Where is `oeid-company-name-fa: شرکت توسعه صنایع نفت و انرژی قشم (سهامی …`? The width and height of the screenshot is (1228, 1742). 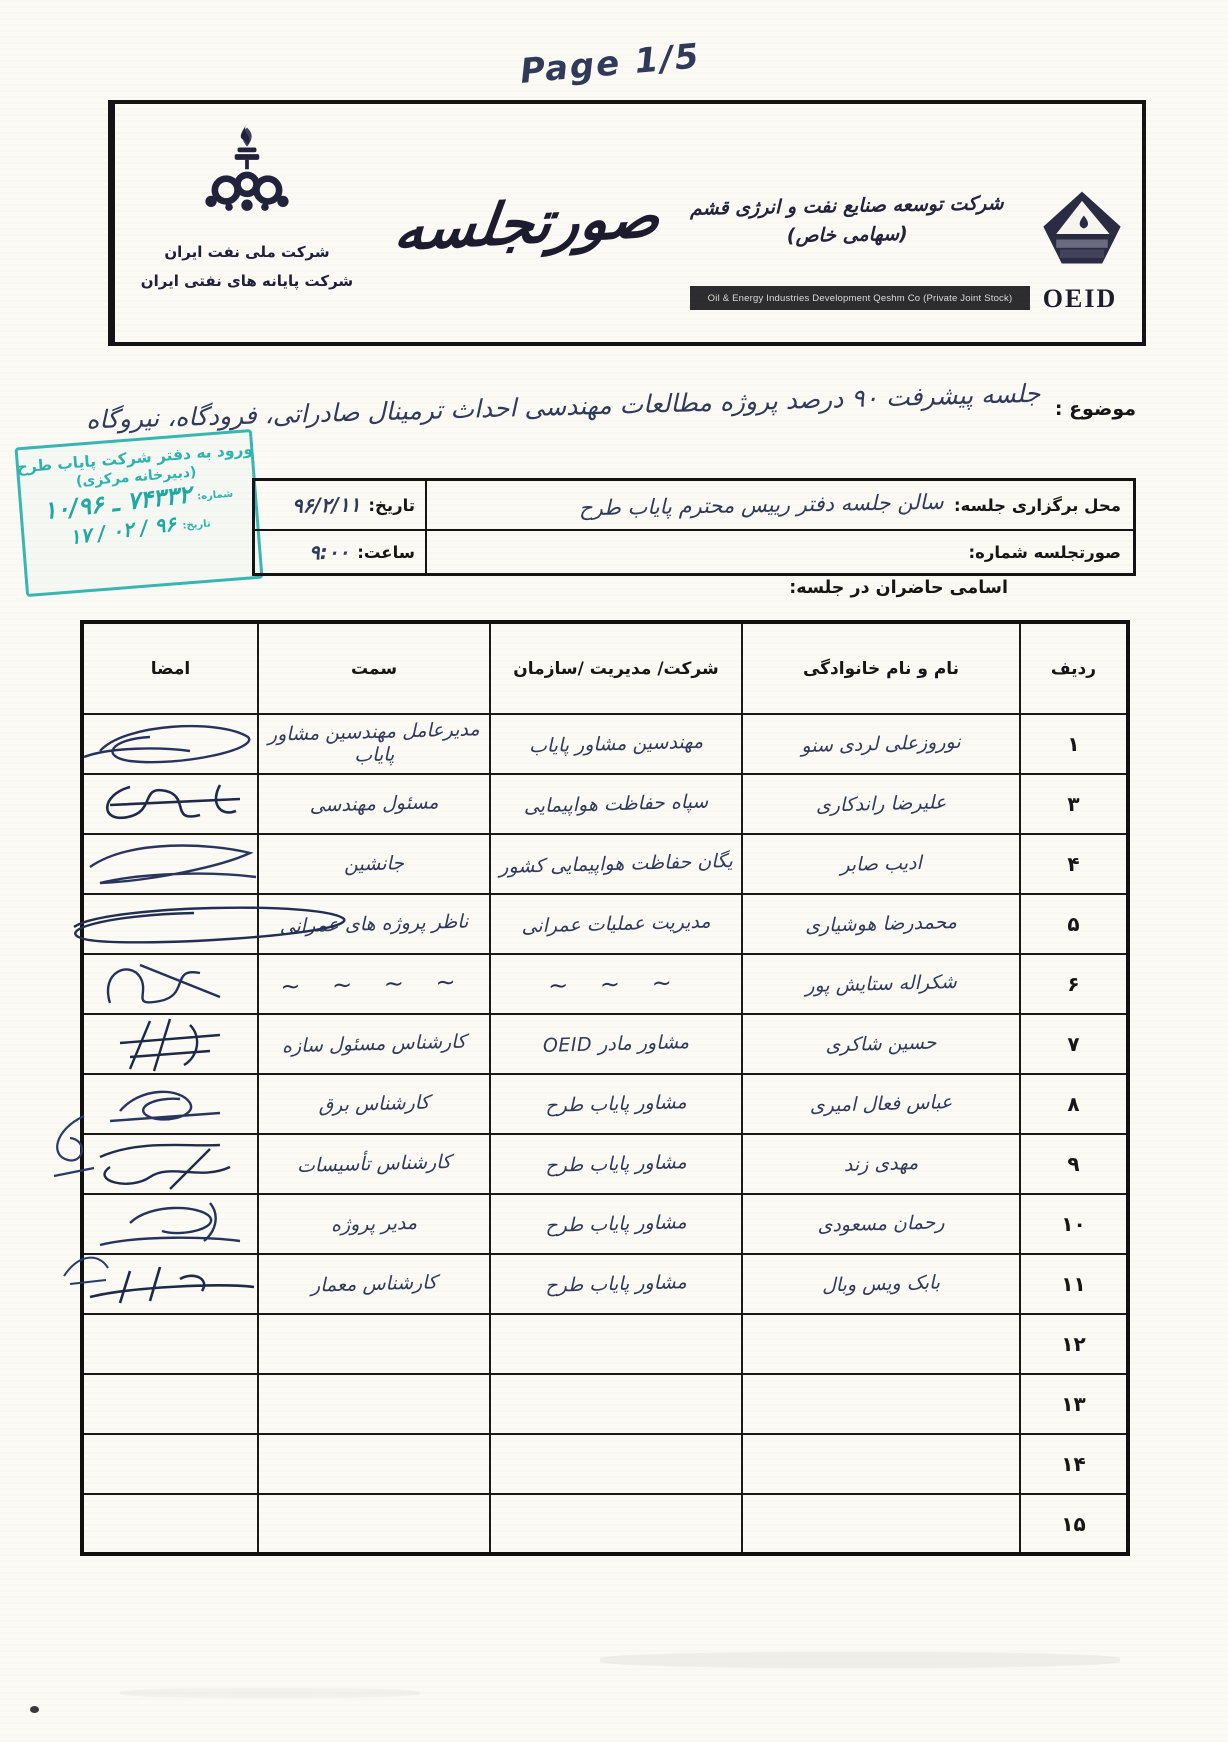
oeid-company-name-fa: شرکت توسعه صنایع نفت و انرژی قشم (سهامی … is located at coordinates (846, 219).